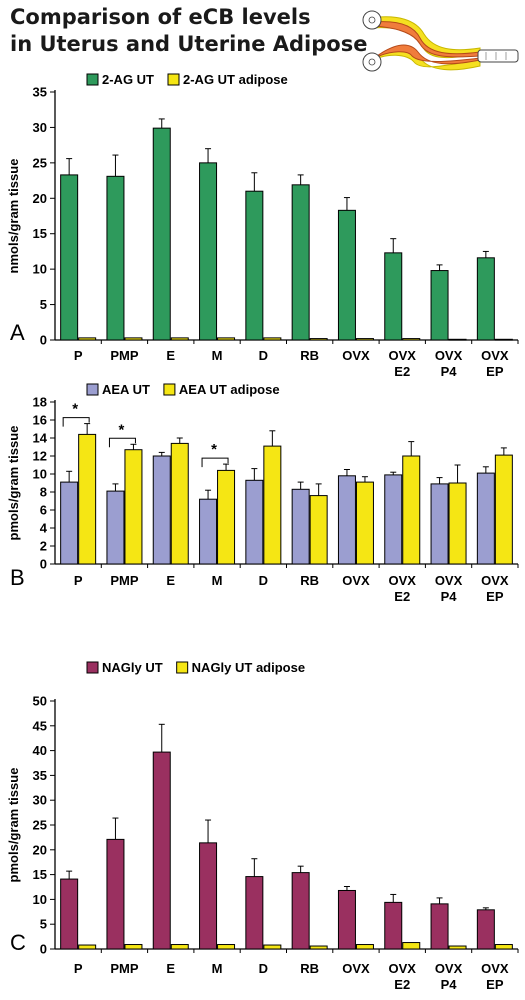 The height and width of the screenshot is (1000, 525). Describe the element at coordinates (18, 942) in the screenshot. I see `panel-letter: C` at that location.